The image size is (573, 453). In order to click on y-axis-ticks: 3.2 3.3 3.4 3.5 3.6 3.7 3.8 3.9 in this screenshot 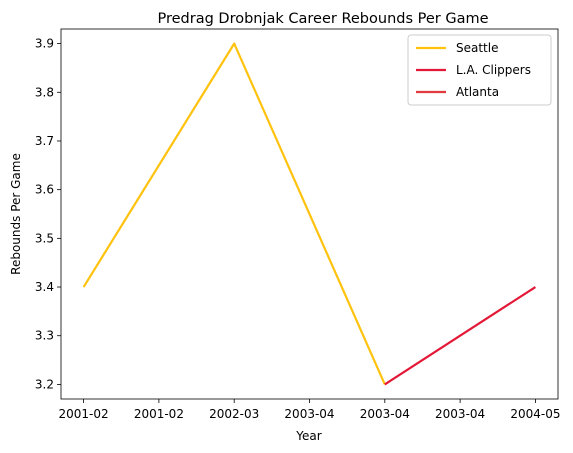, I will do `click(48, 214)`.